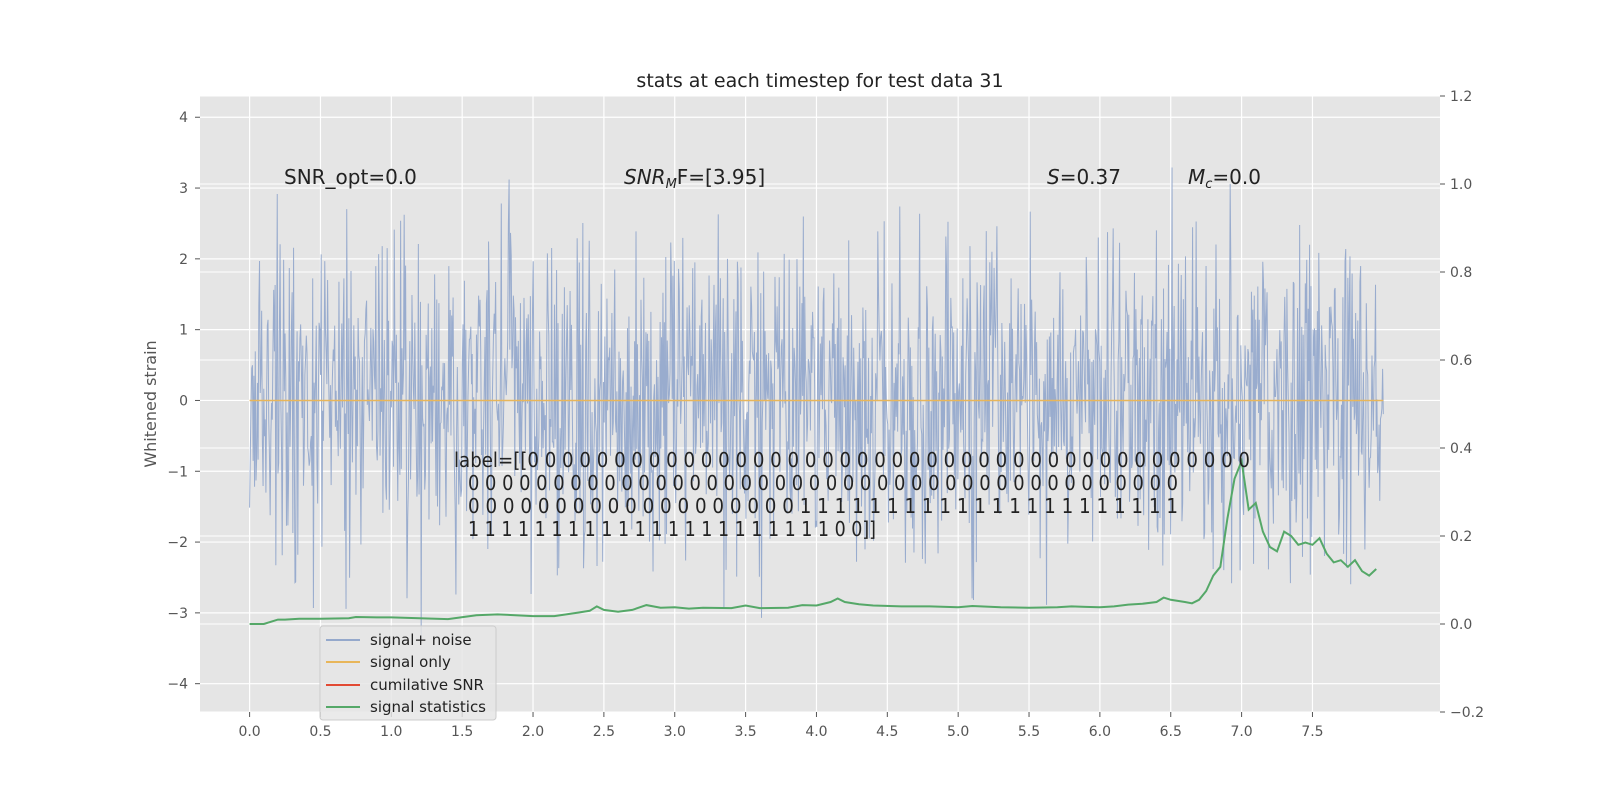  I want to click on y-tick-label: −1, so click(177, 472).